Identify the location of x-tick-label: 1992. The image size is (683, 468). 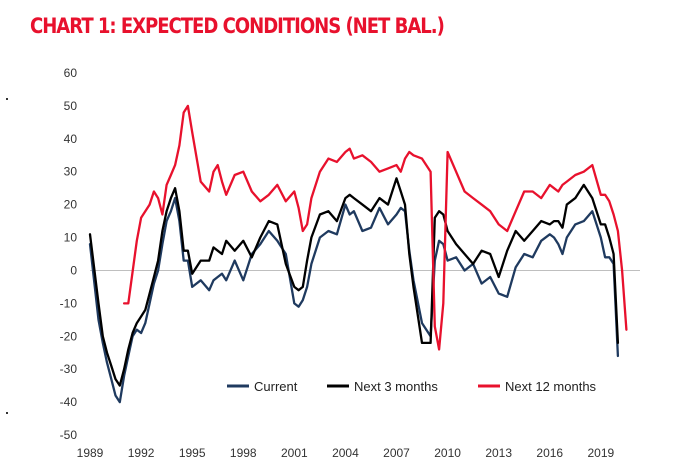
(141, 453).